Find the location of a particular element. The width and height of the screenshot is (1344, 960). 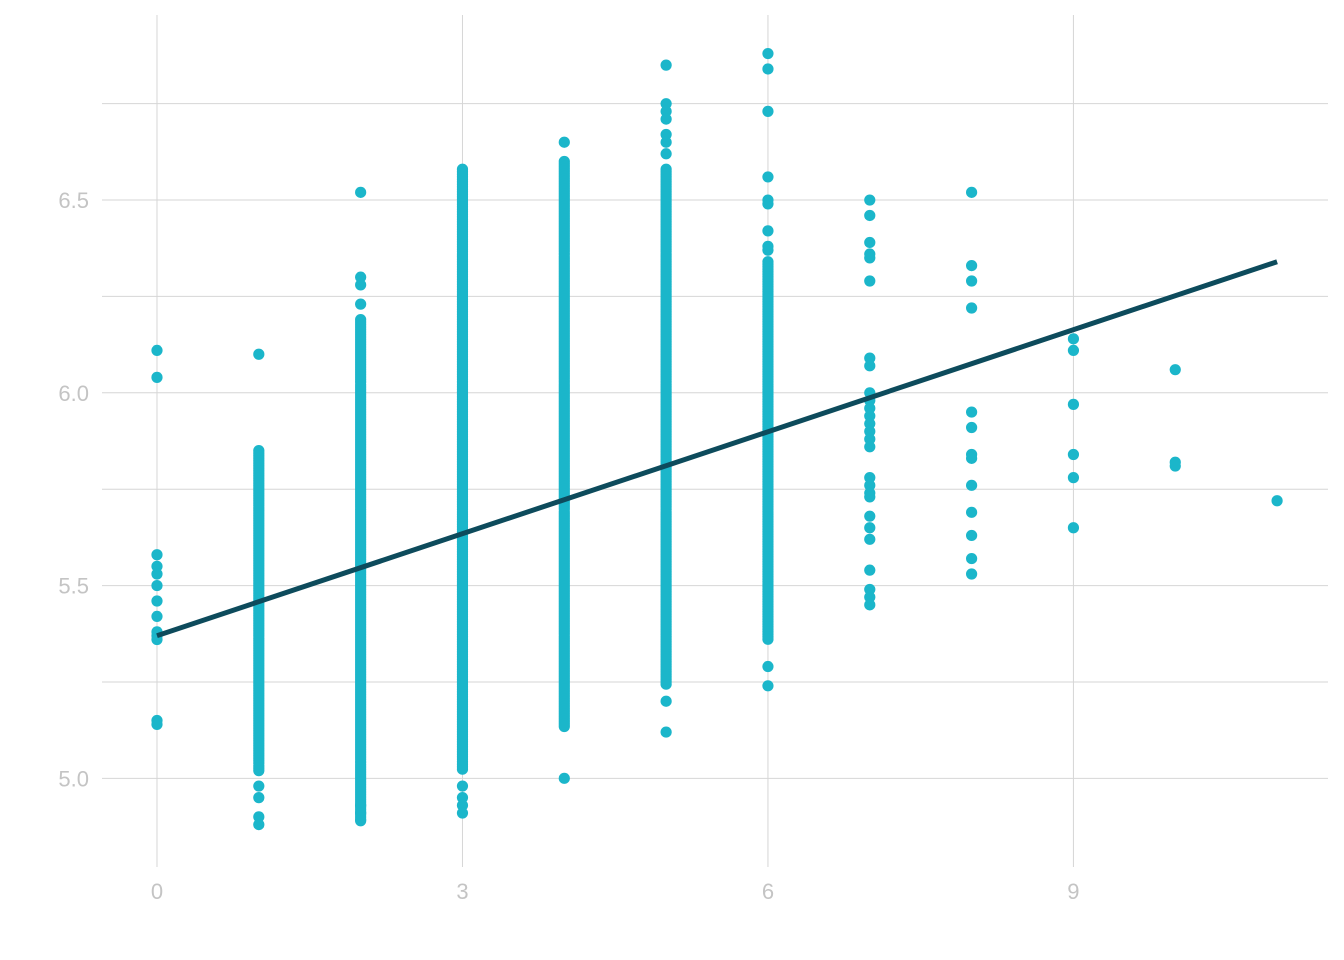

x-tick-label: 0 is located at coordinates (157, 891).